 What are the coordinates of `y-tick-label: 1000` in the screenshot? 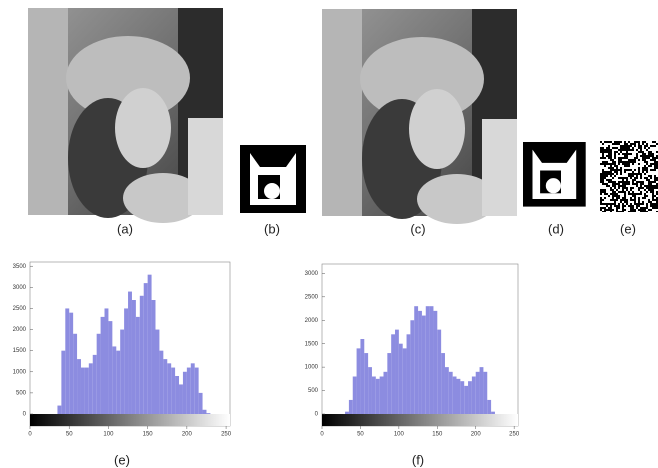 It's located at (20, 372).